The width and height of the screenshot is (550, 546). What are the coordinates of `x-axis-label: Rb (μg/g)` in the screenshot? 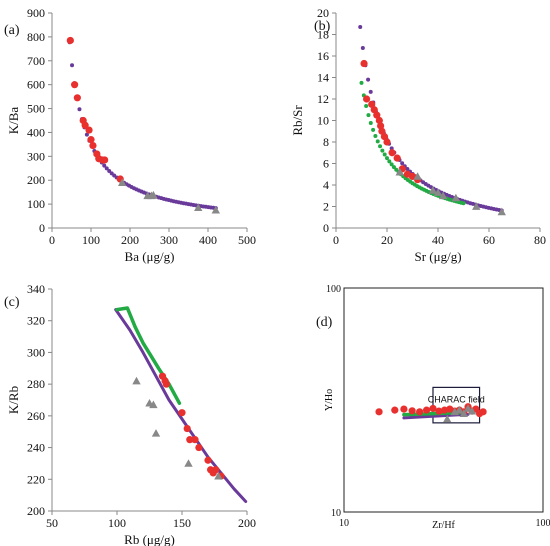 It's located at (149, 539).